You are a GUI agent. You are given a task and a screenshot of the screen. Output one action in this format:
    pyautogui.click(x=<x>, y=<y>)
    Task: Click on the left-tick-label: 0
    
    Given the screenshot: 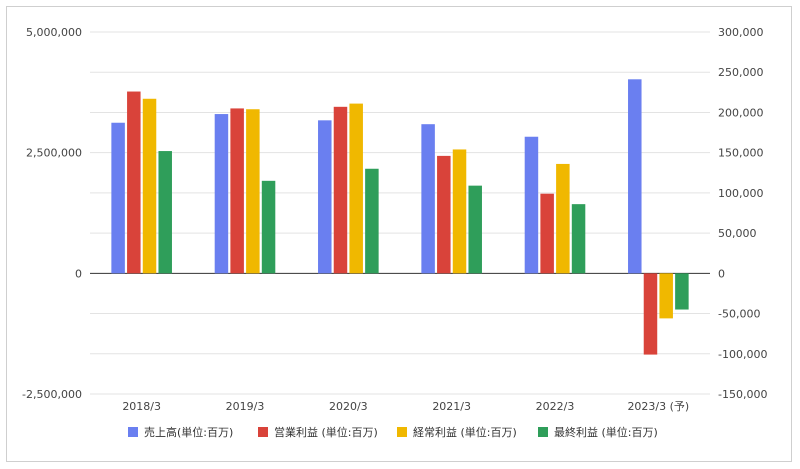 What is the action you would take?
    pyautogui.click(x=78, y=273)
    